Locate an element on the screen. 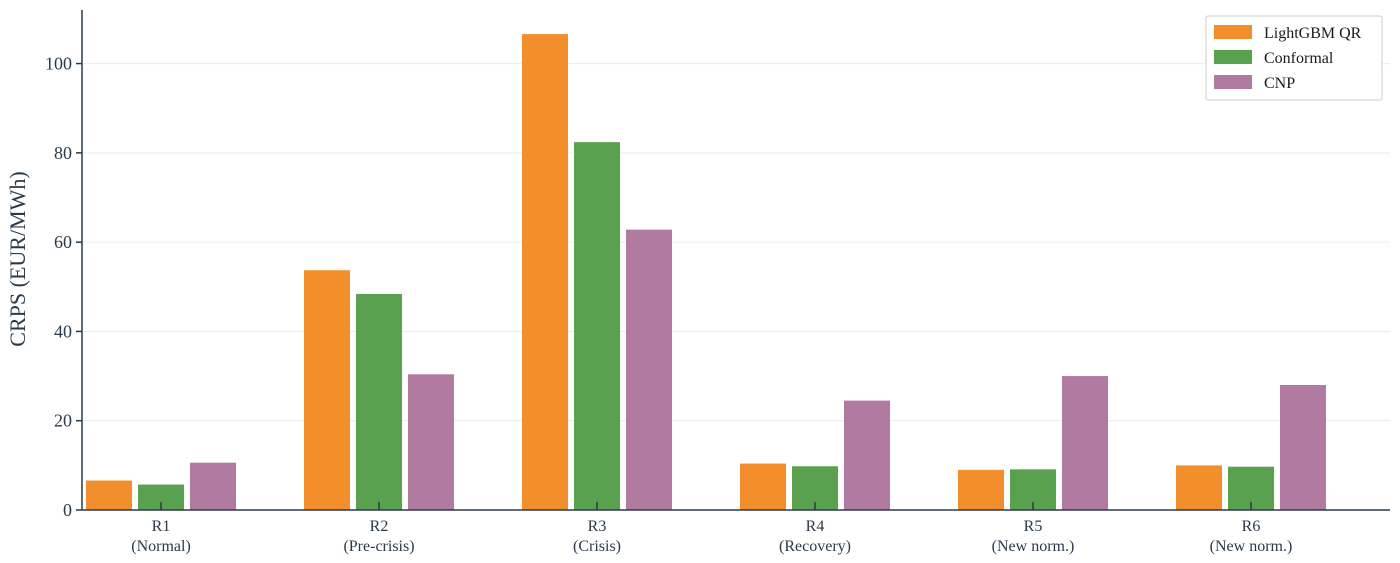 This screenshot has height=563, width=1400. x-tick-sublabel: (Pre-crisis) is located at coordinates (378, 546).